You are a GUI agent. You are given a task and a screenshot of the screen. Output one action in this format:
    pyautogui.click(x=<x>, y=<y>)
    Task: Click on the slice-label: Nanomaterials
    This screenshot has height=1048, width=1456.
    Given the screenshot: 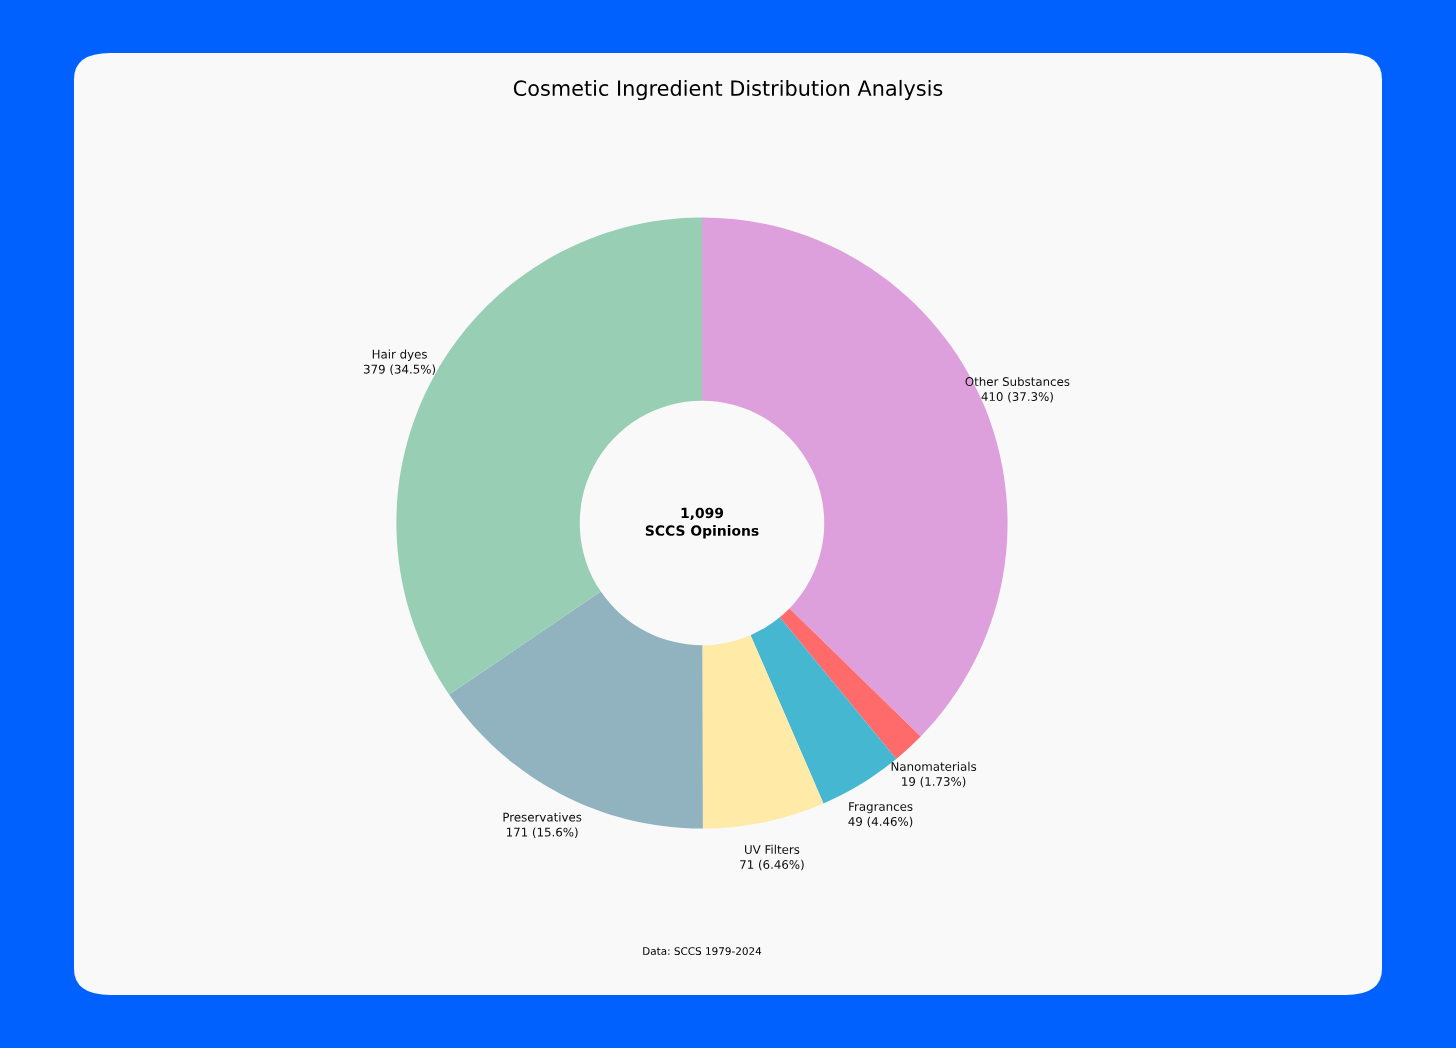 What is the action you would take?
    pyautogui.click(x=934, y=766)
    